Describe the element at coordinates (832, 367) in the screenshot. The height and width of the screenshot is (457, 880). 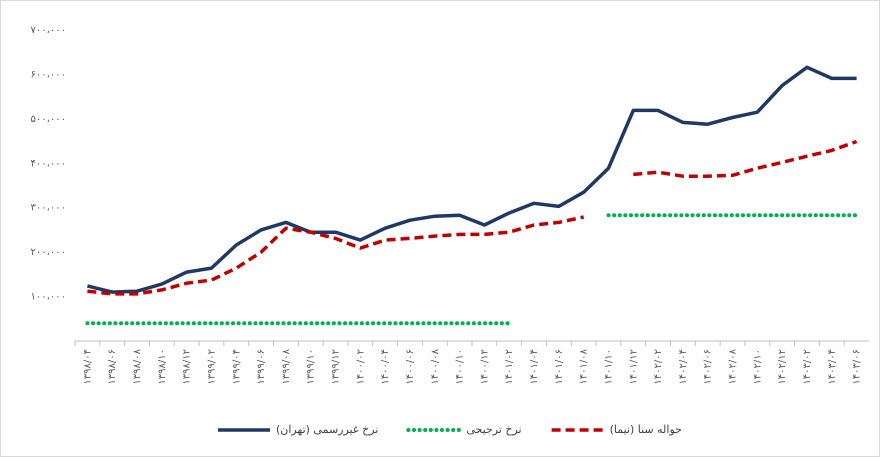
I see `x-tick-label: ۱۴۰۳/۰۴` at that location.